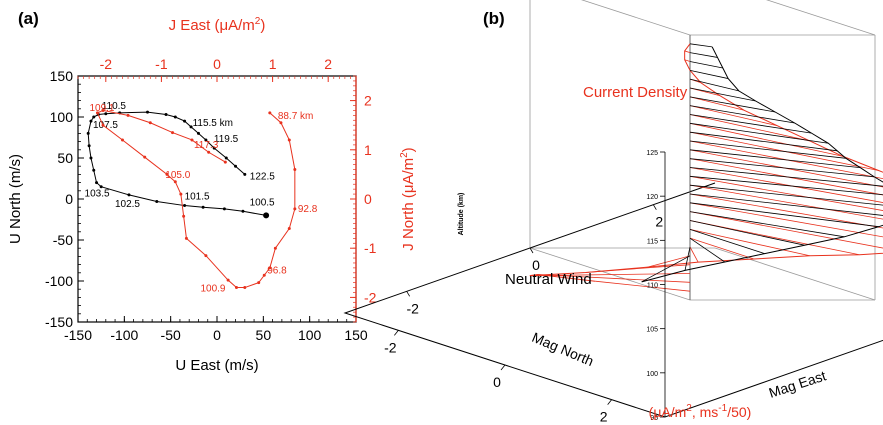  Describe the element at coordinates (370, 297) in the screenshot. I see `y2-tick-label: -2` at that location.